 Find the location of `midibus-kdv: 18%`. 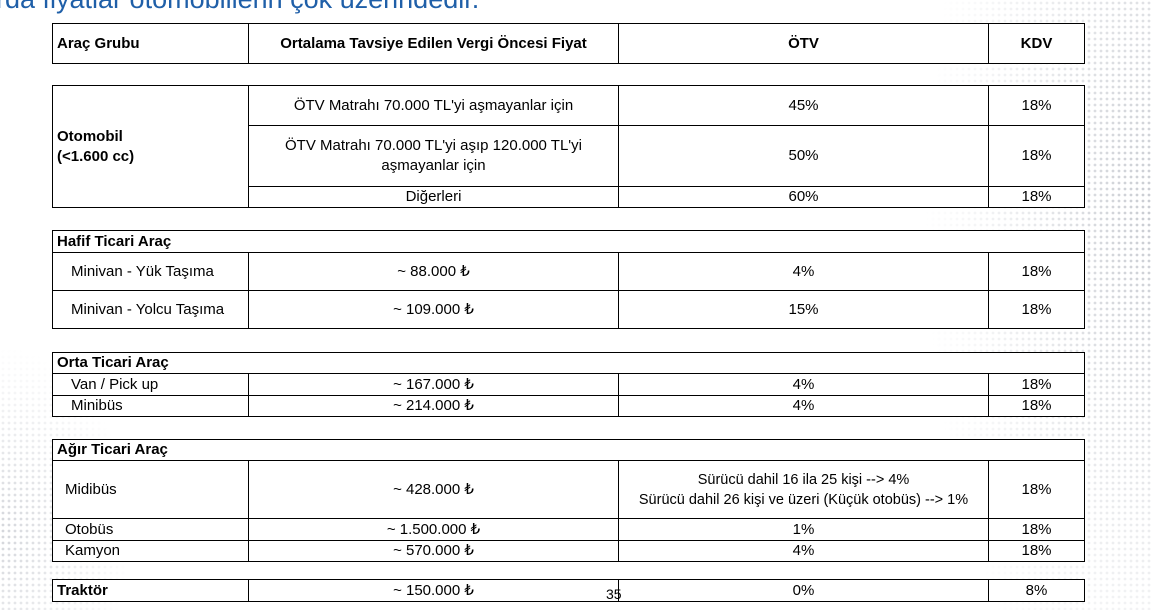

midibus-kdv: 18% is located at coordinates (1036, 489).